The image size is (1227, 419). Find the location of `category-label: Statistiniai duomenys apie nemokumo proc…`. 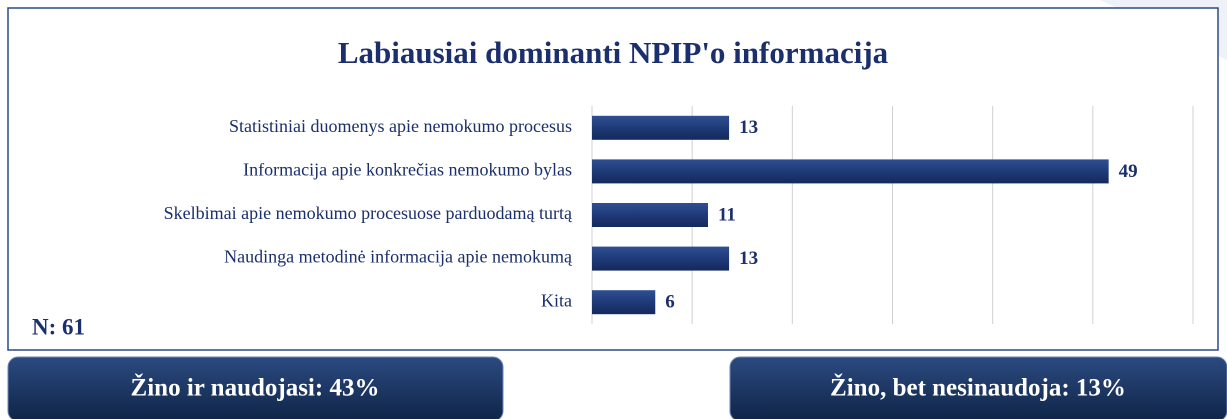

category-label: Statistiniai duomenys apie nemokumo proc… is located at coordinates (400, 126).